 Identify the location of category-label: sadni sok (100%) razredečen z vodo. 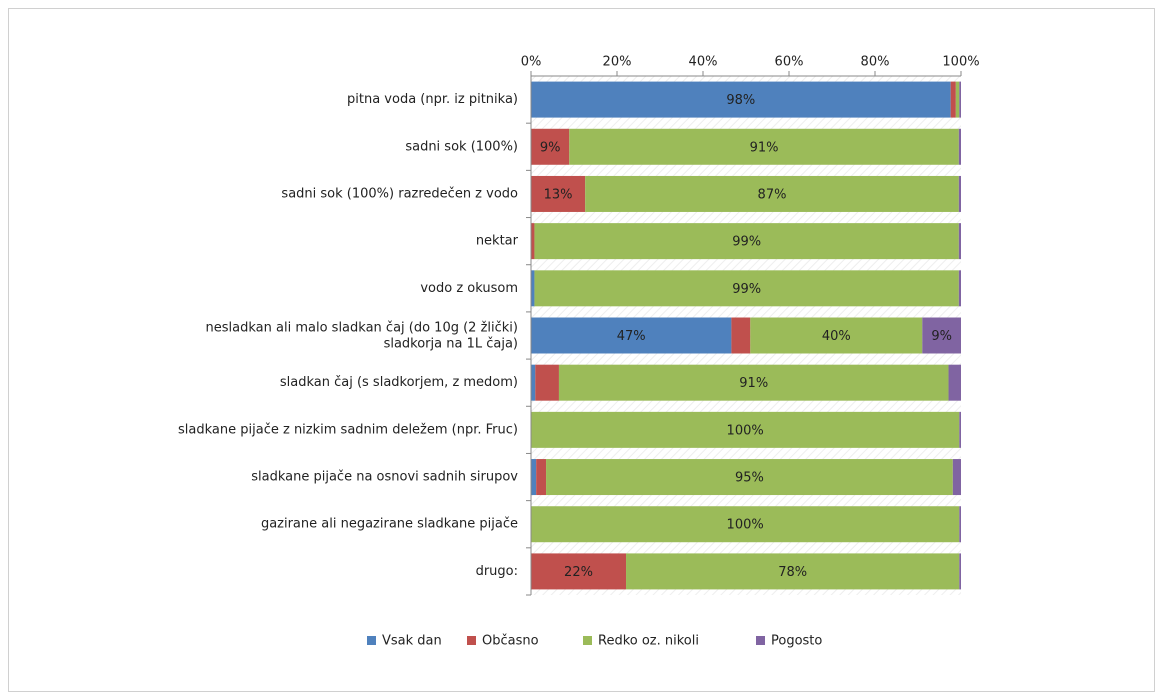
(399, 193).